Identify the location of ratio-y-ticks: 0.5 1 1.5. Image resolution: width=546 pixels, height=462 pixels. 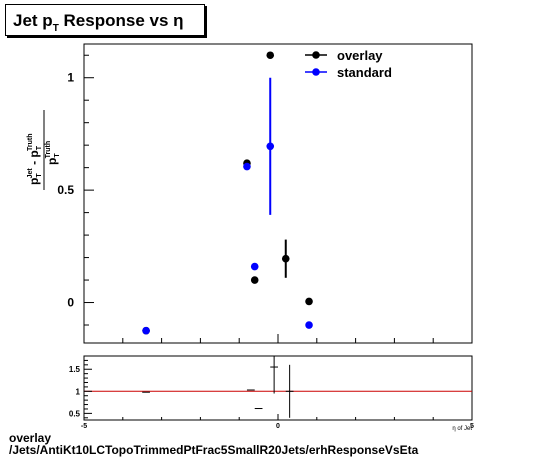
(80, 388).